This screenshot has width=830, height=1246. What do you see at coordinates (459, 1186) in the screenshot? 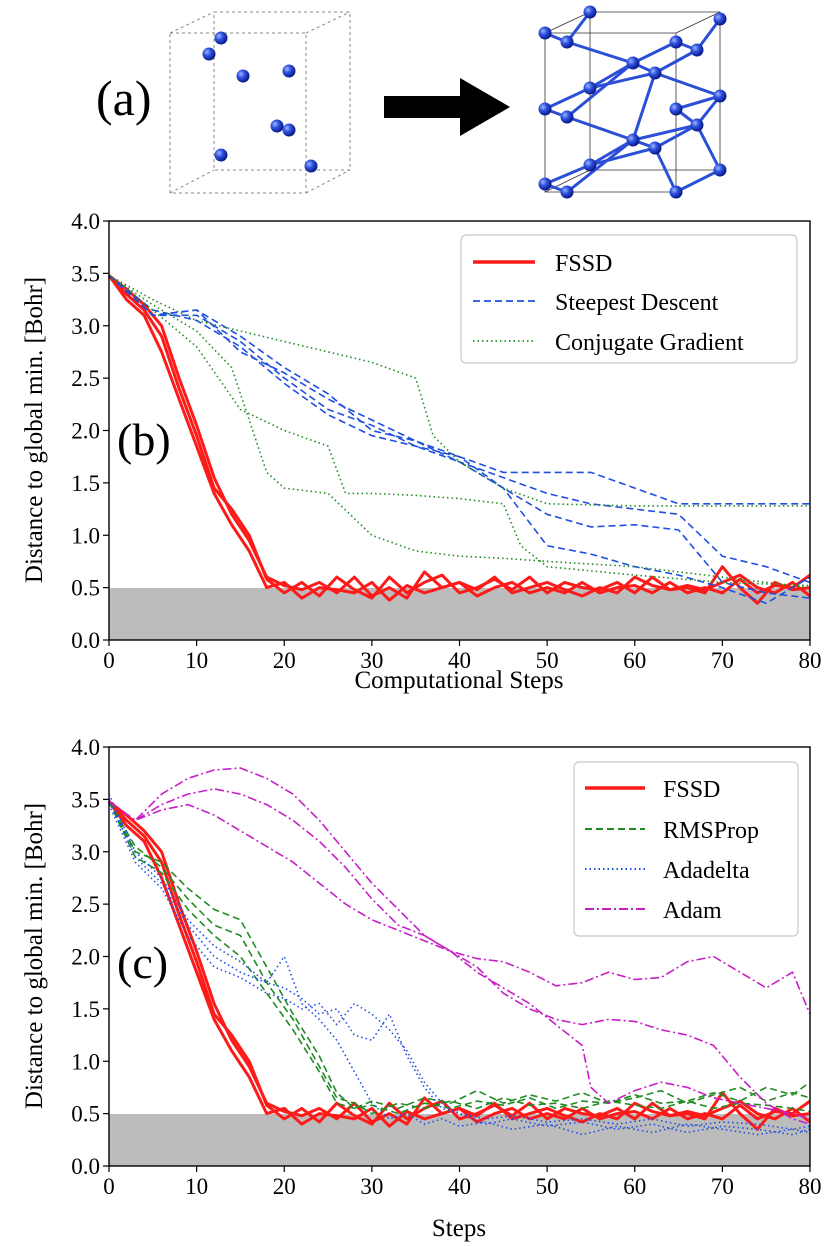
I see `x-tick-label: 40` at bounding box center [459, 1186].